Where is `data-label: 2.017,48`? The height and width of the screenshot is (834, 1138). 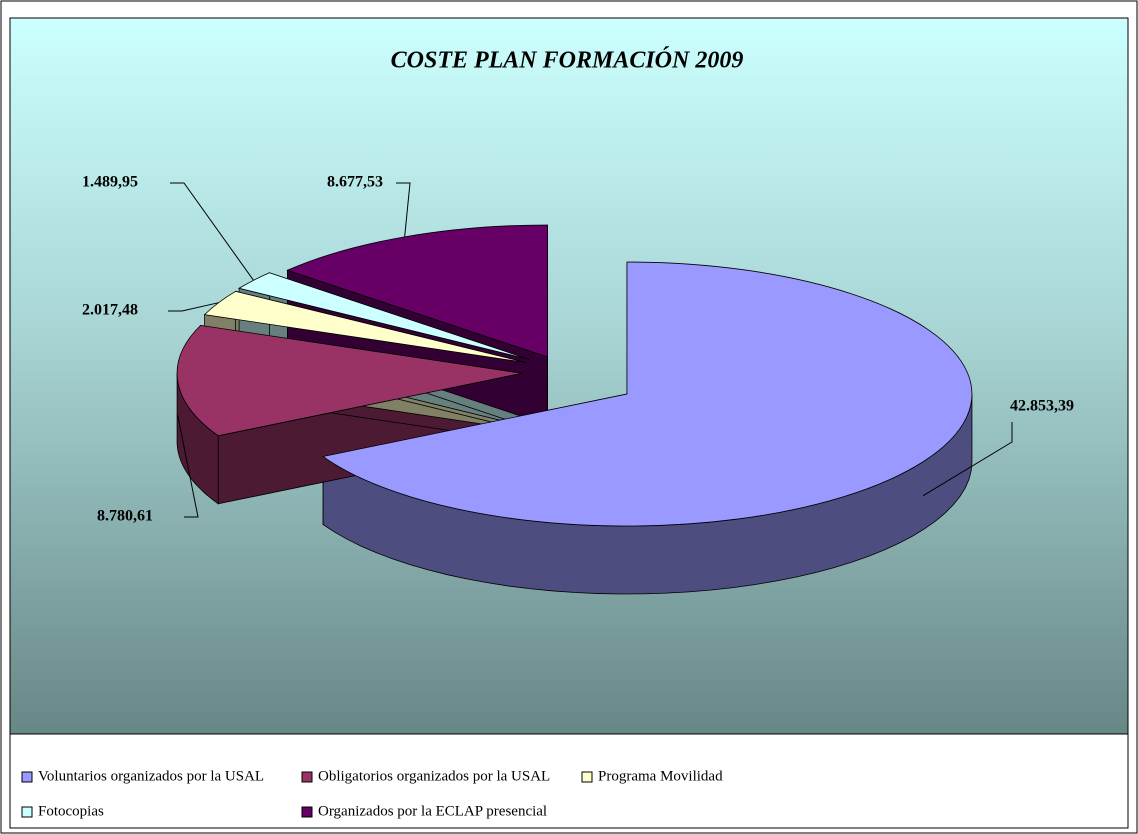 data-label: 2.017,48 is located at coordinates (110, 310).